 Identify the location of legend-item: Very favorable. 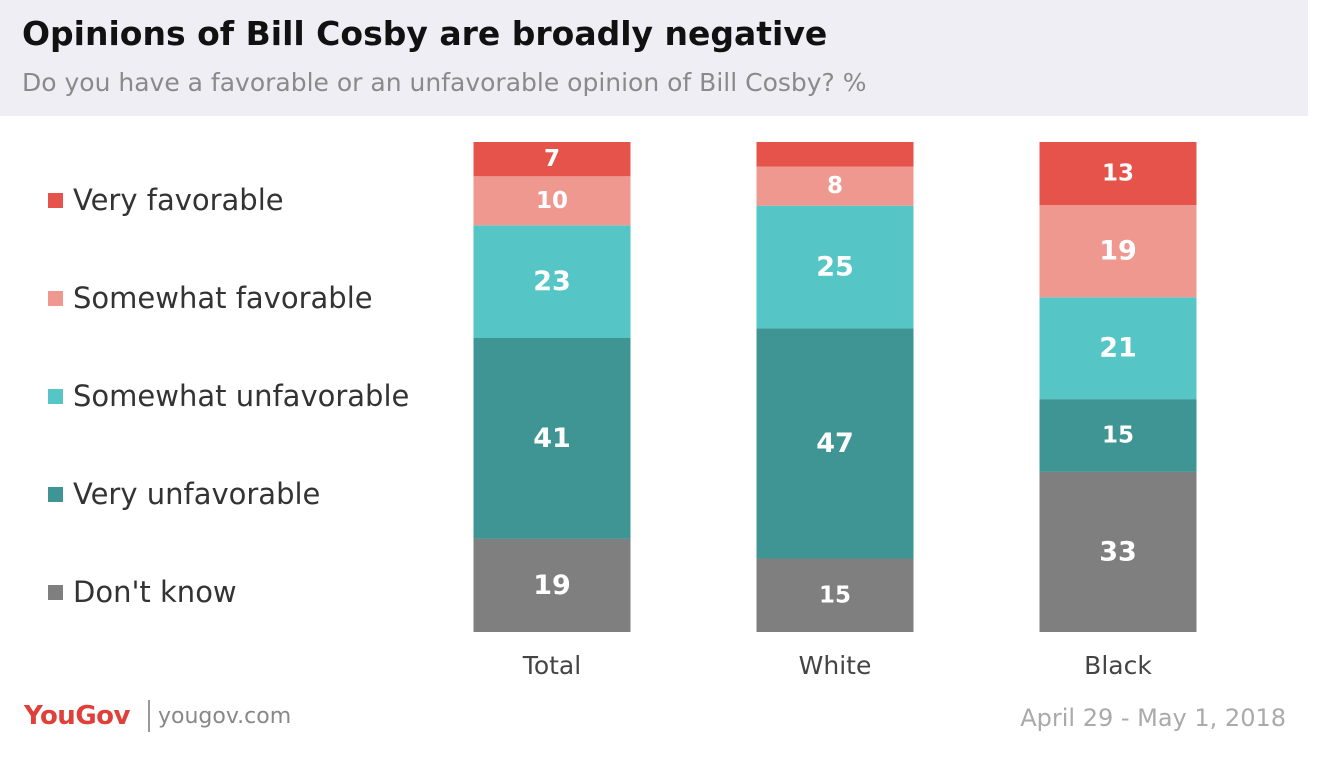
(166, 200).